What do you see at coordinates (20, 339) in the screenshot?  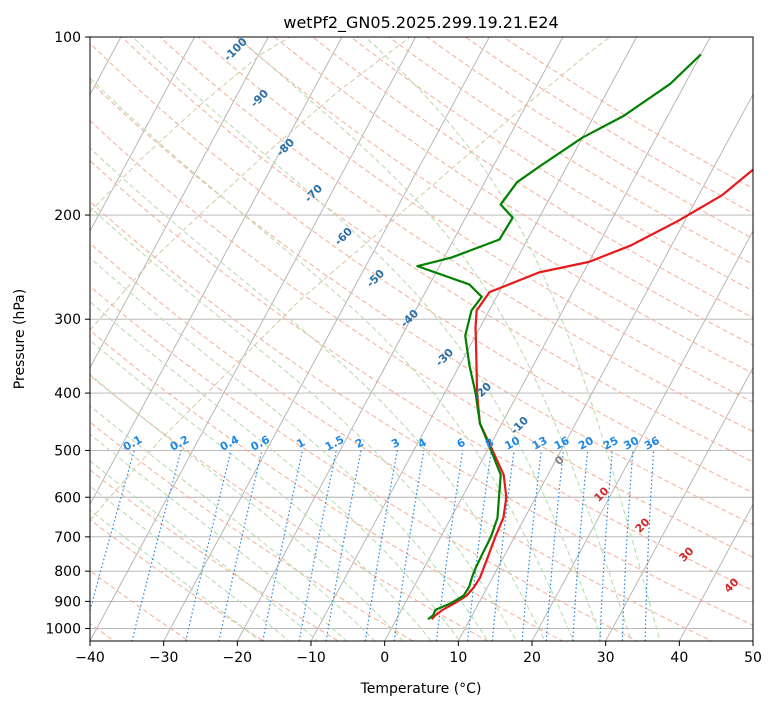 I see `y-axis-label: Pressure (hPa)` at bounding box center [20, 339].